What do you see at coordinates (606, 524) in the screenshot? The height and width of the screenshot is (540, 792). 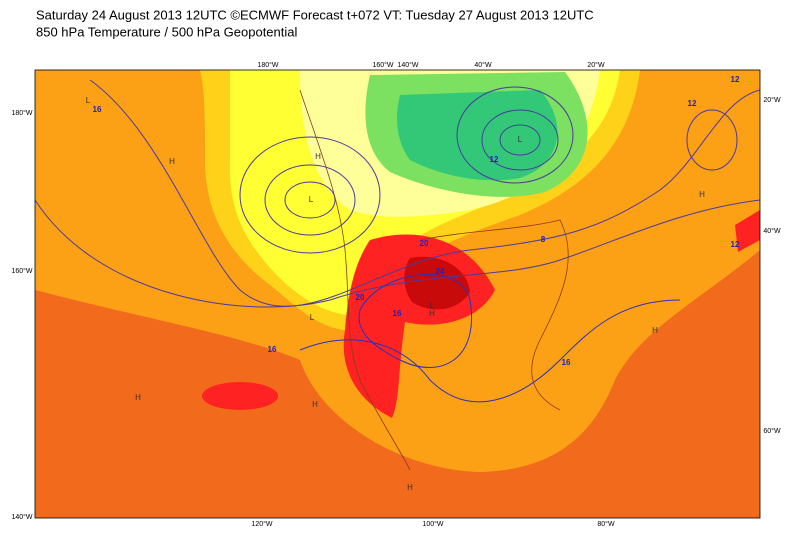 I see `coordinate-label: 80°W` at bounding box center [606, 524].